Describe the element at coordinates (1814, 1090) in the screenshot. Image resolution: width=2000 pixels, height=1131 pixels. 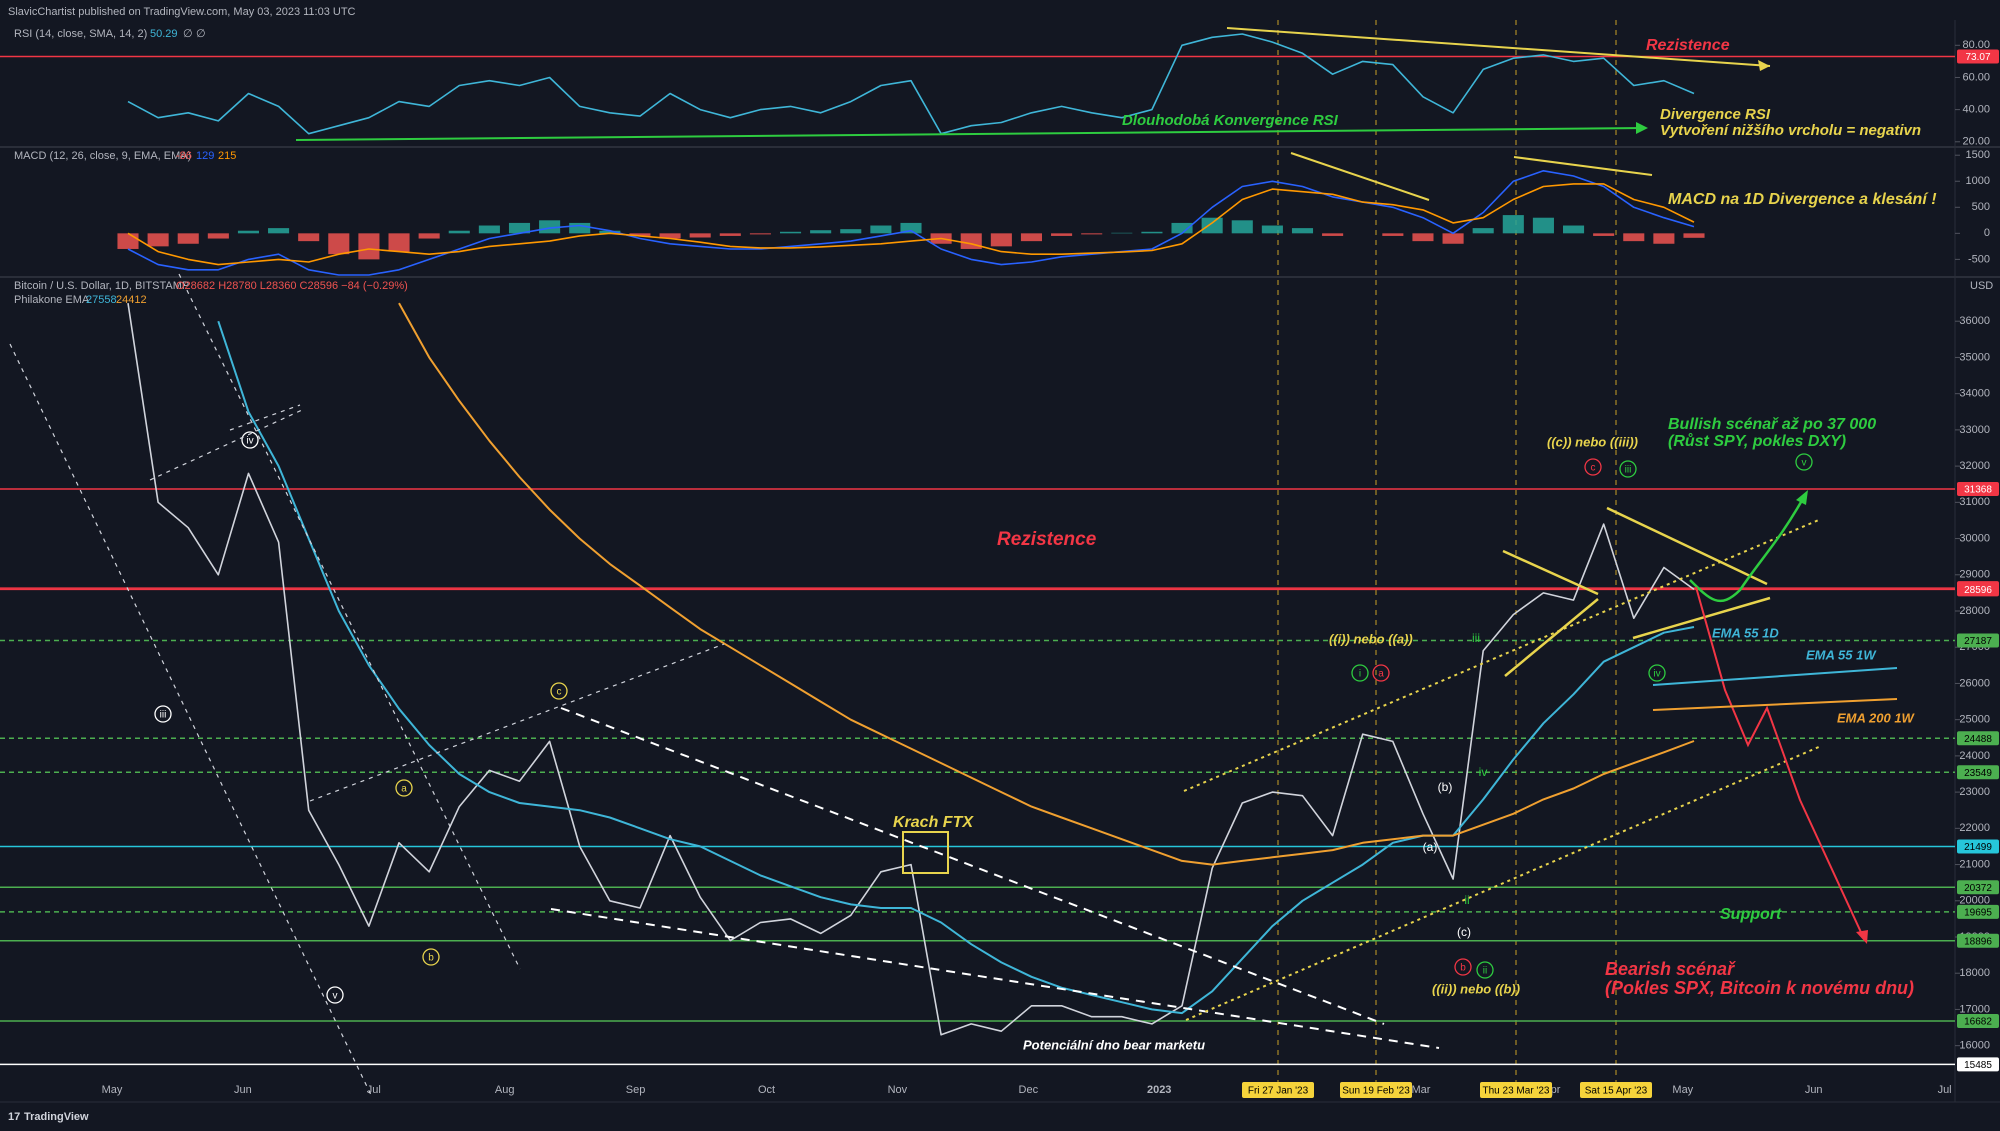
I see `x-tick-label: Jun` at that location.